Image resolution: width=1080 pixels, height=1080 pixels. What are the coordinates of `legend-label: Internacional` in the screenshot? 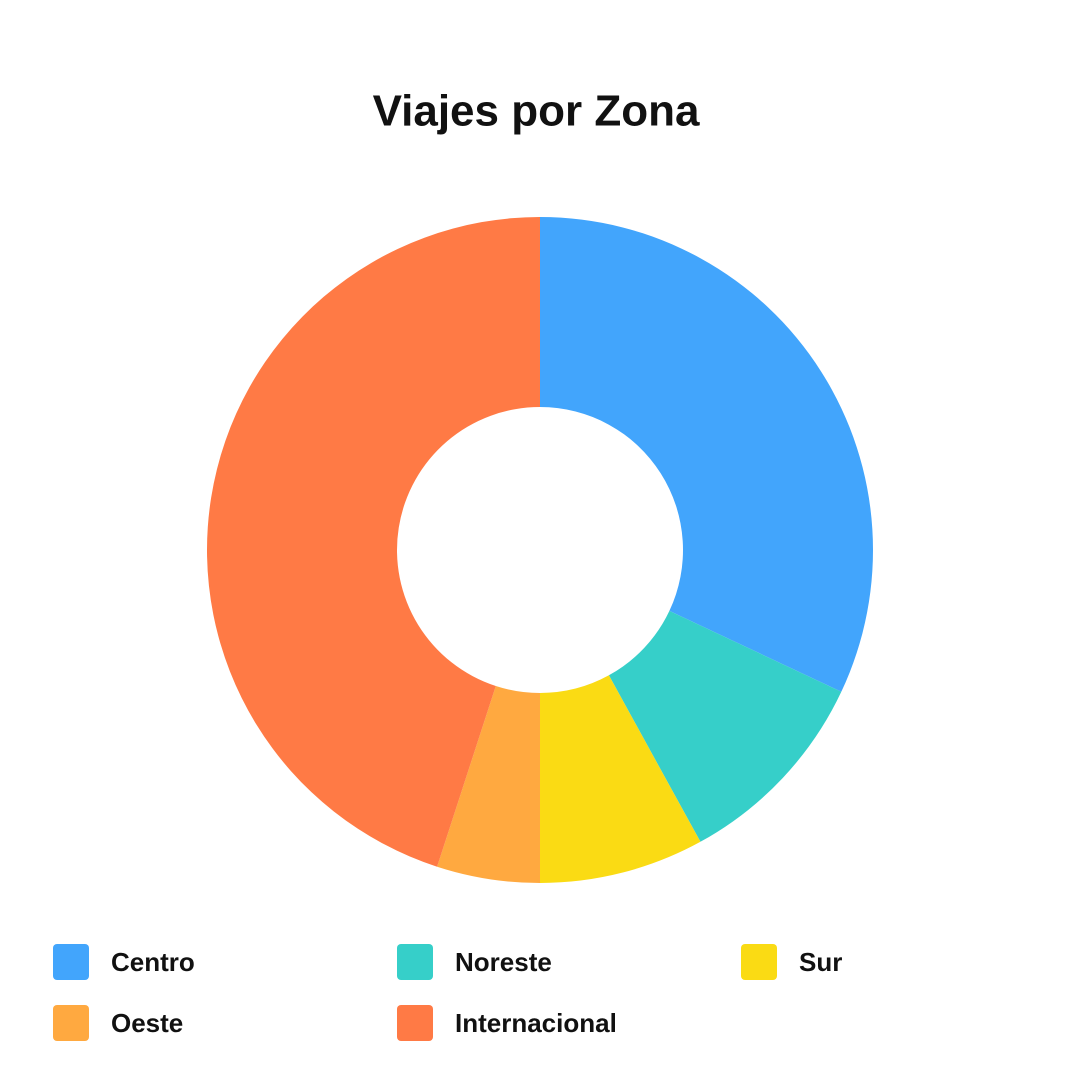 It's located at (536, 1023).